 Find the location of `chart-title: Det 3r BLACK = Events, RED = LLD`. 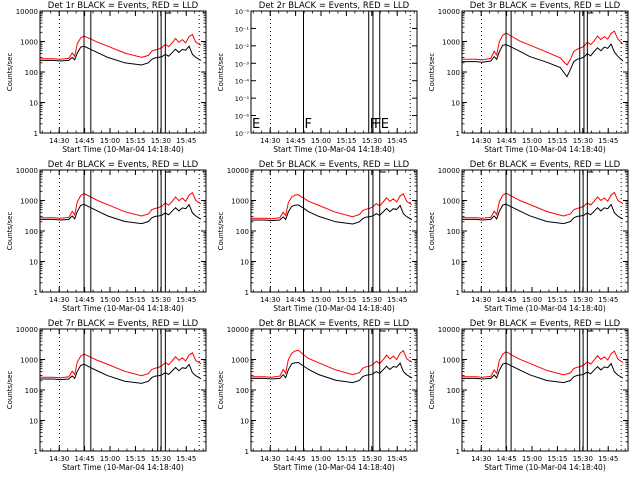

chart-title: Det 3r BLACK = Events, RED = LLD is located at coordinates (545, 6).